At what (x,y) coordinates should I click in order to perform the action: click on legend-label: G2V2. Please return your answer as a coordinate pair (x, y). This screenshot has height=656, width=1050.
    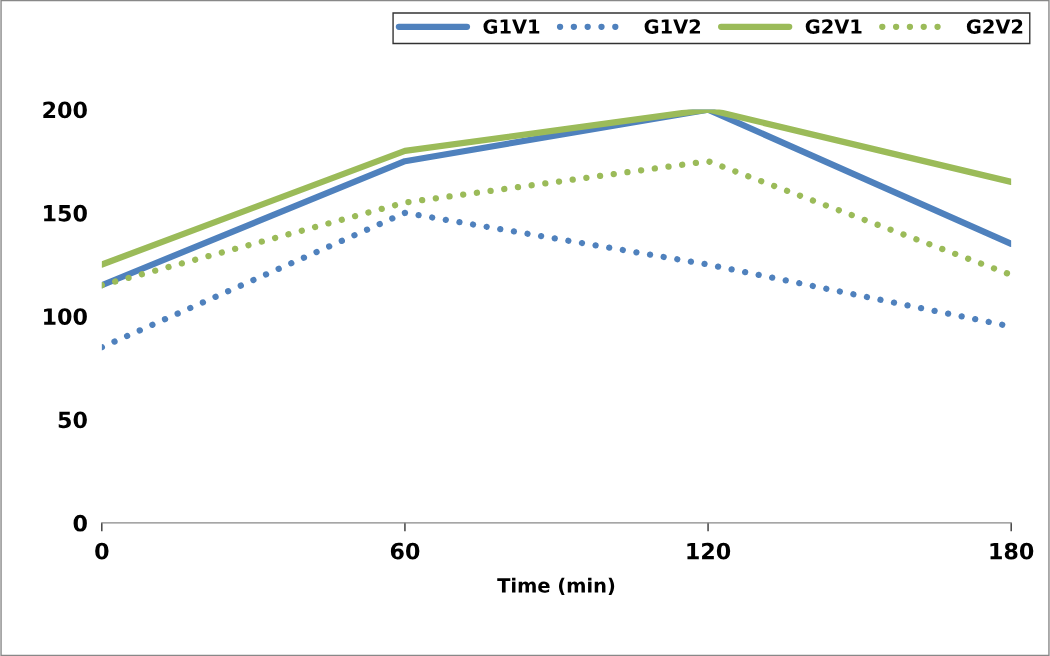
    Looking at the image, I should click on (994, 26).